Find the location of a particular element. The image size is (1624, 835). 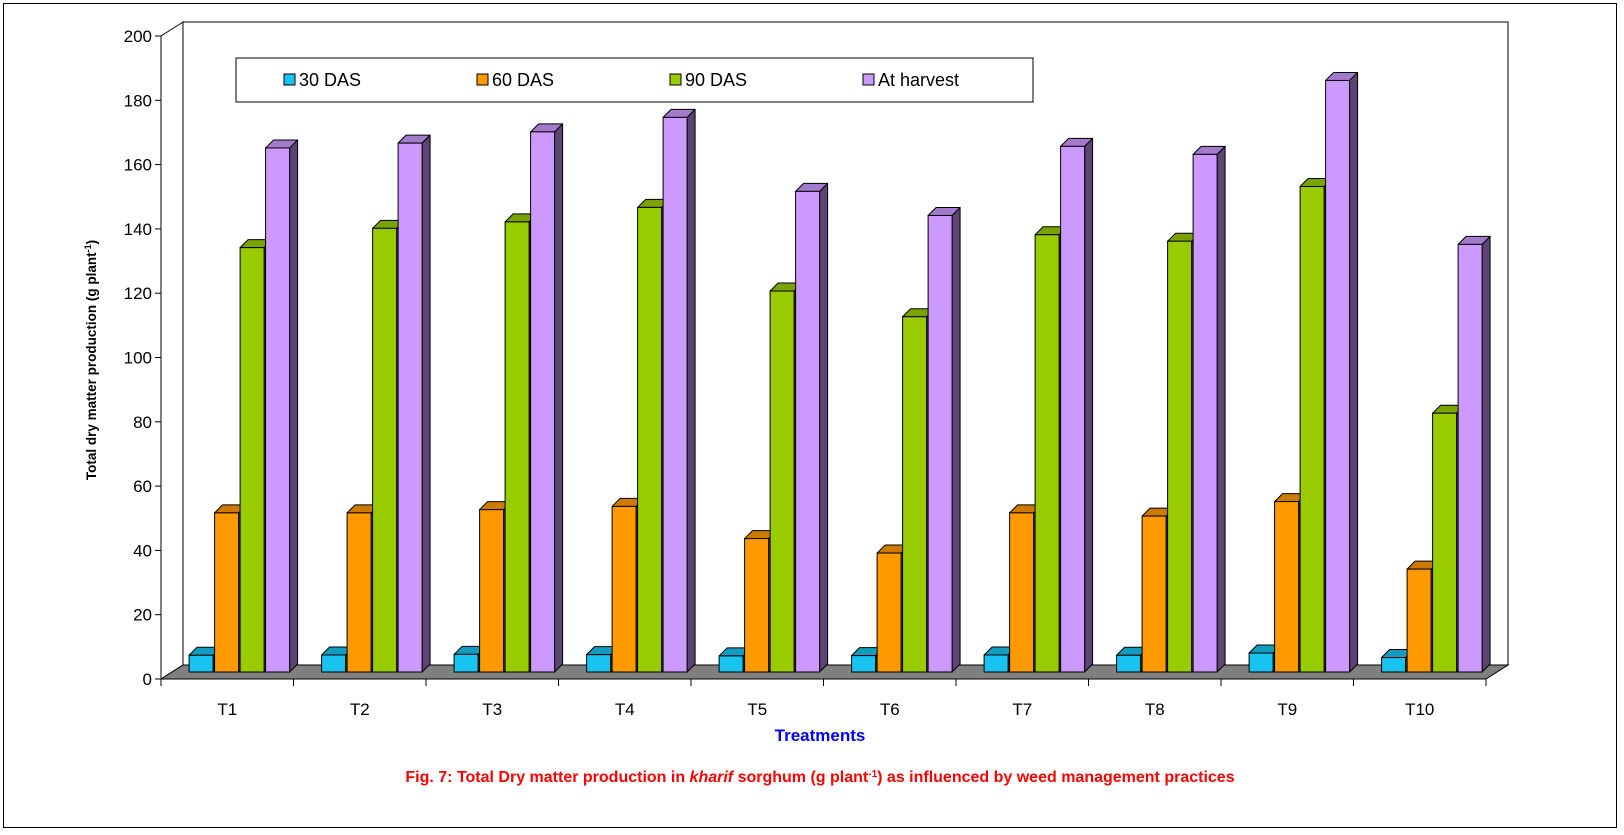

bar-T9-at-harvest is located at coordinates (1342, 372).